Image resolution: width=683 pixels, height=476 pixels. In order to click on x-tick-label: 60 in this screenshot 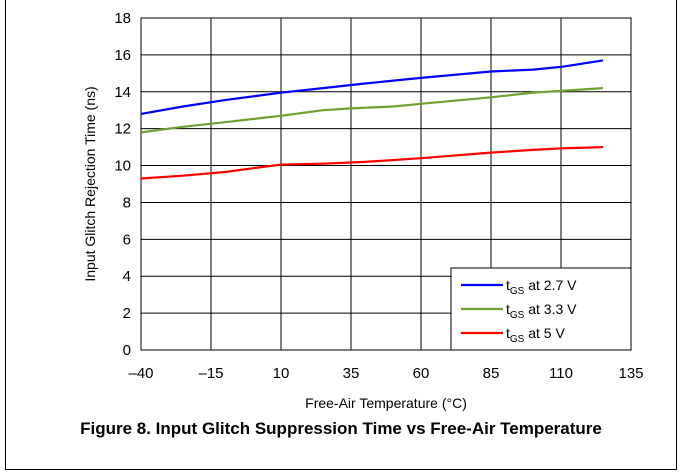, I will do `click(421, 373)`.